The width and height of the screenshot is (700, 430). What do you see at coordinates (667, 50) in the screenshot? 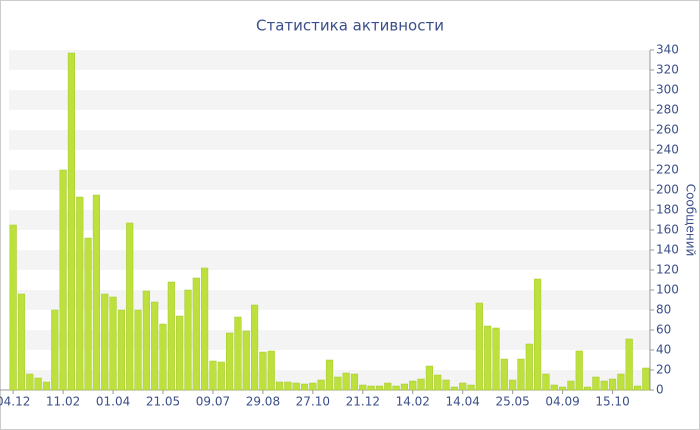
I see `y-tick-label: 340` at bounding box center [667, 50].